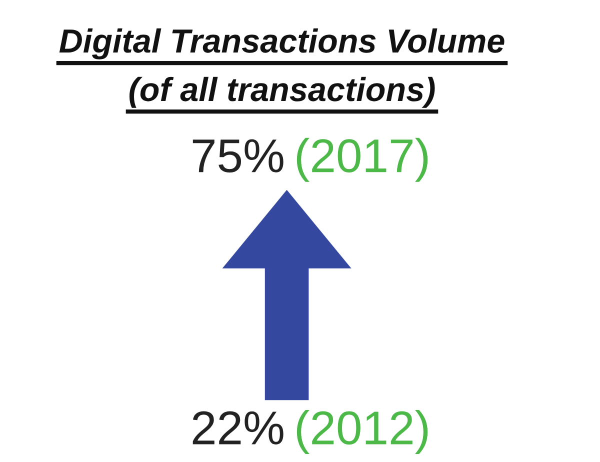 The width and height of the screenshot is (600, 462). I want to click on category-label: (2012), so click(362, 432).